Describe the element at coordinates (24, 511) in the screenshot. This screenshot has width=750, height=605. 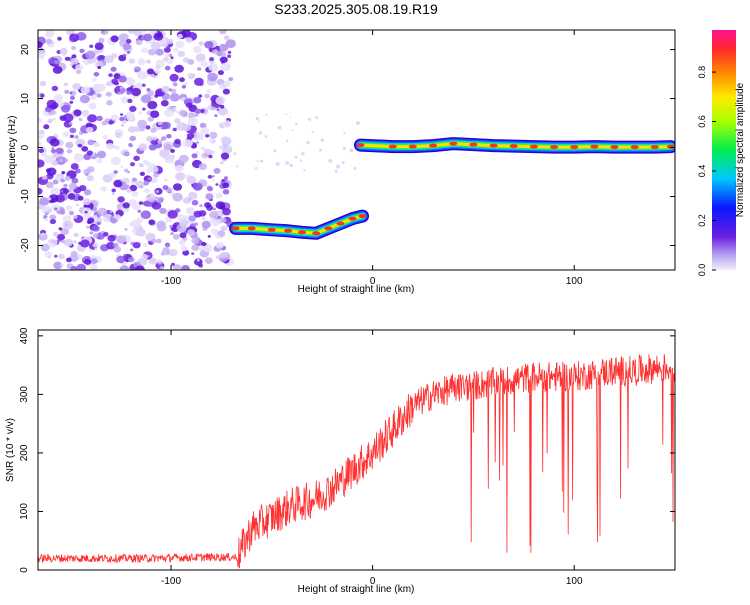
I see `y-tick-label: 100` at that location.